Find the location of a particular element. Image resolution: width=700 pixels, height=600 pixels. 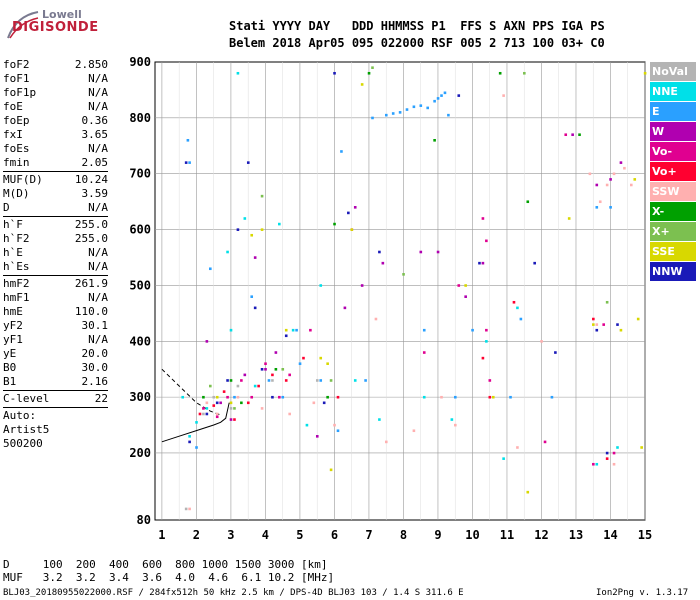

y-tick-label: 700 is located at coordinates (140, 174).